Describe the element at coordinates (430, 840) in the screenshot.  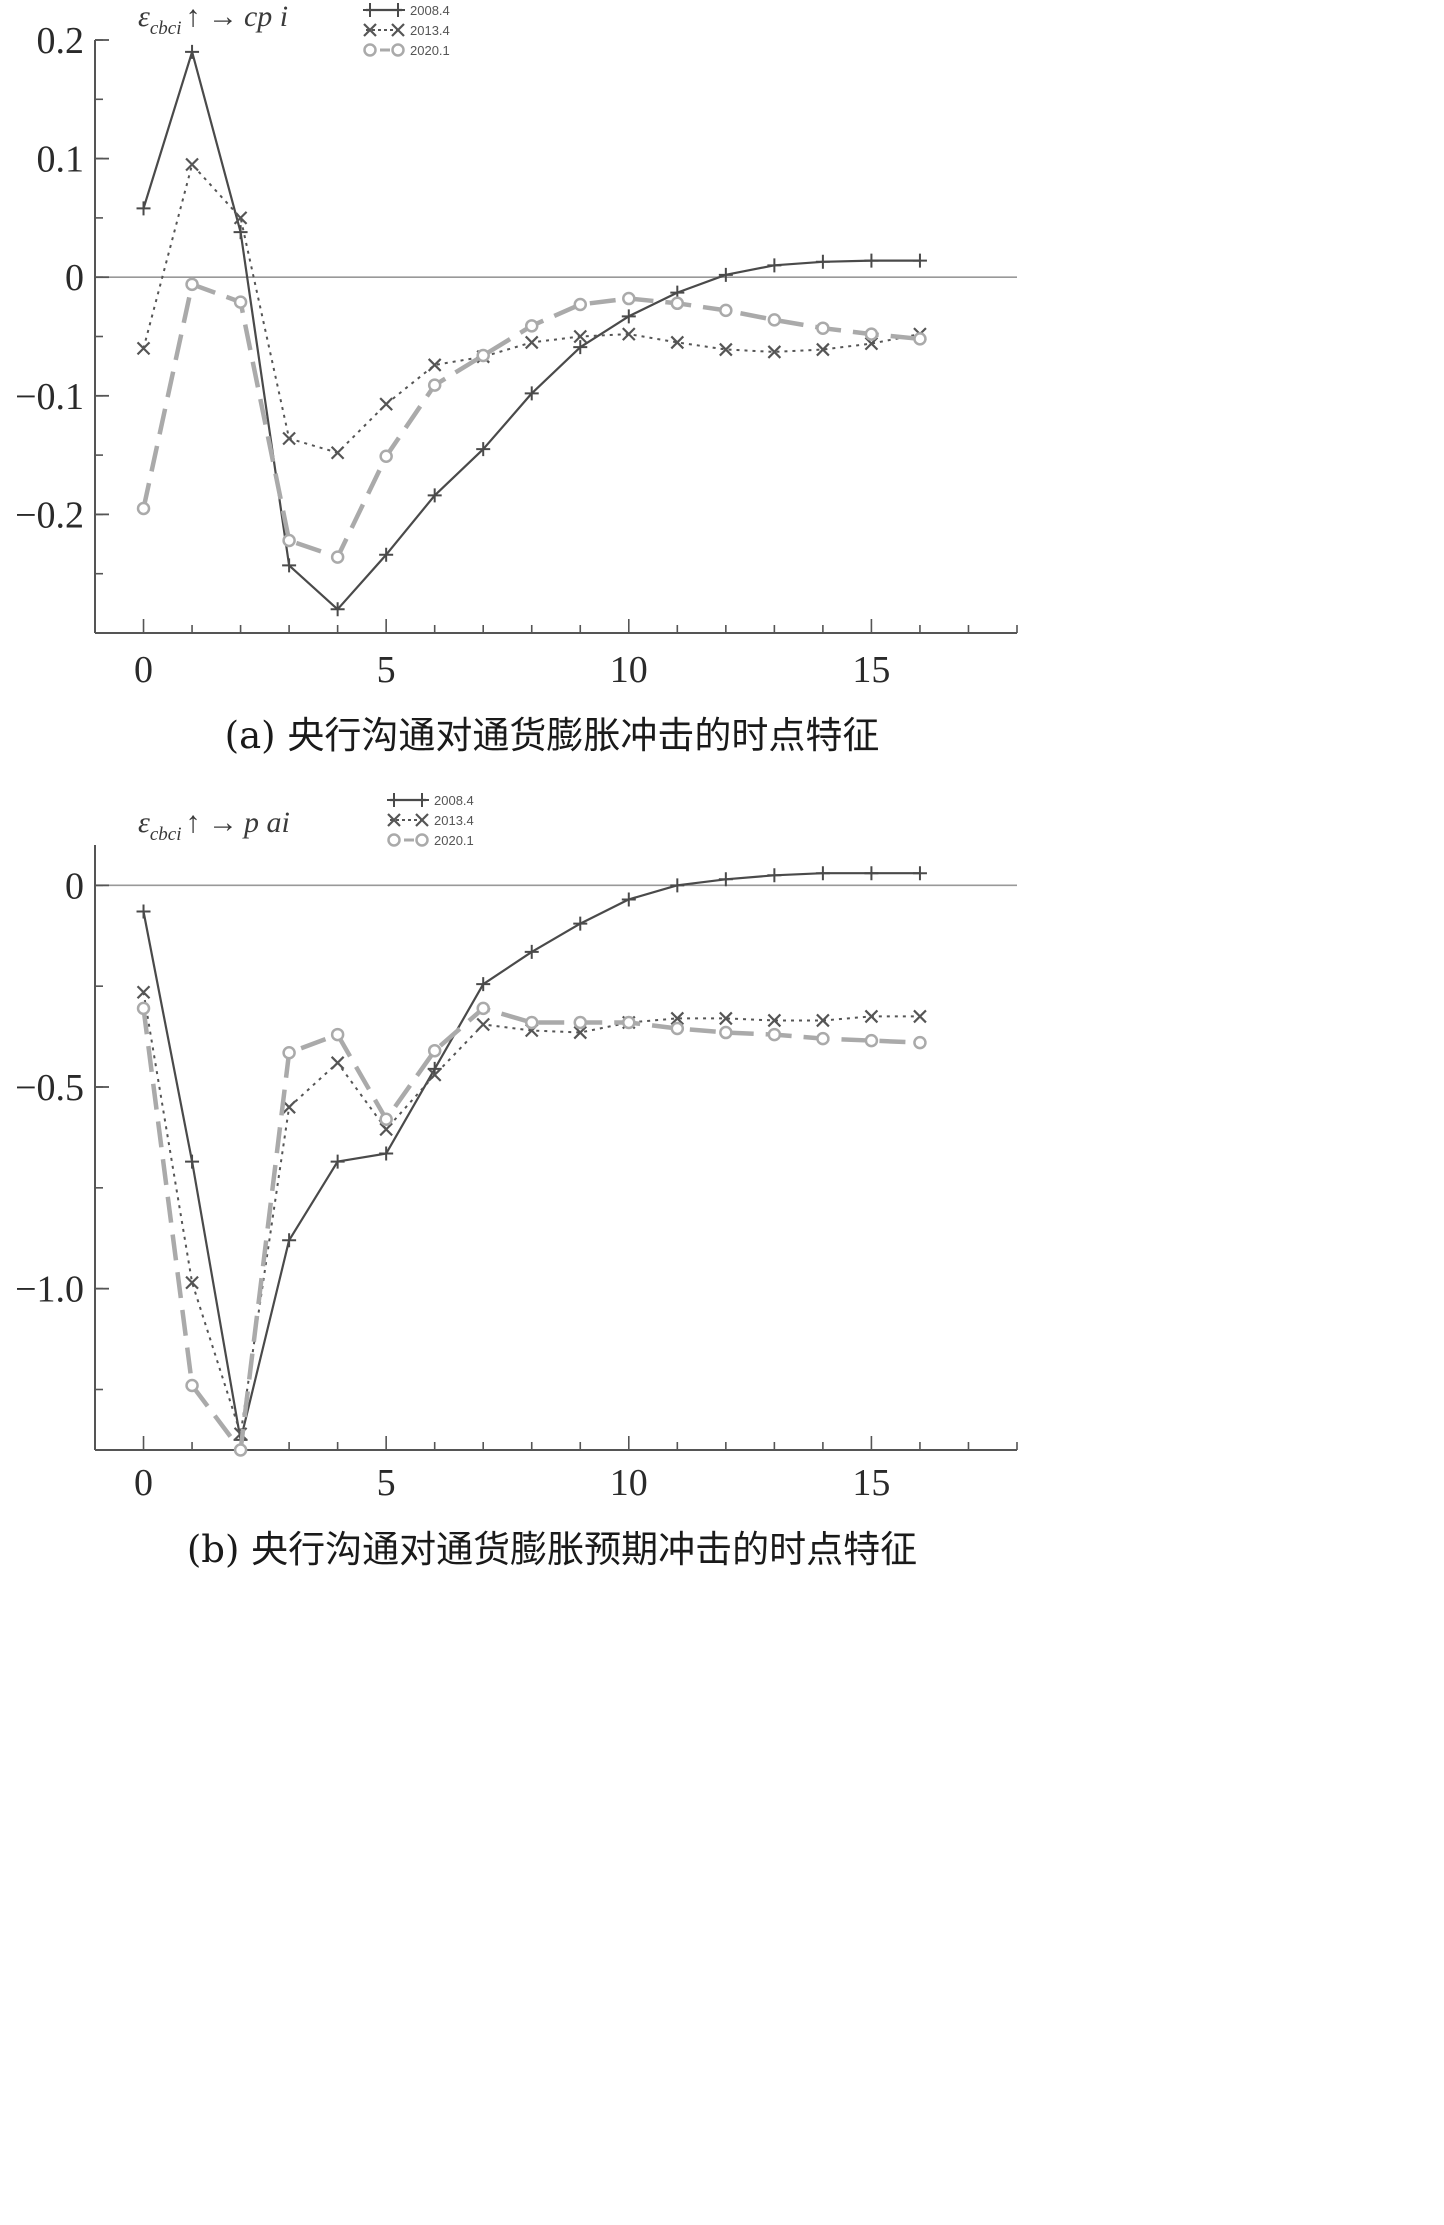
I see `legend-entry: 2020.1` at that location.